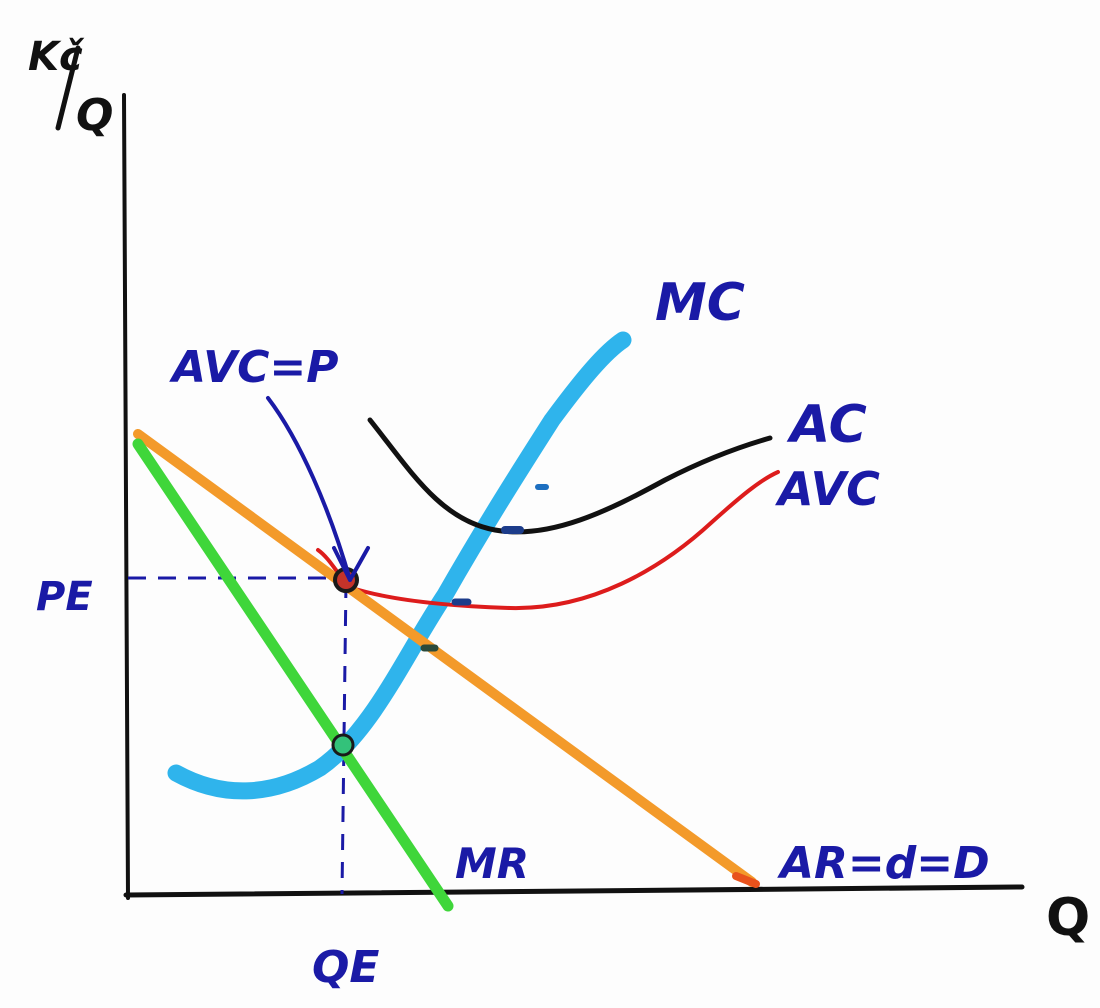 The width and height of the screenshot is (1100, 1008). I want to click on quantity-label: QE, so click(345, 967).